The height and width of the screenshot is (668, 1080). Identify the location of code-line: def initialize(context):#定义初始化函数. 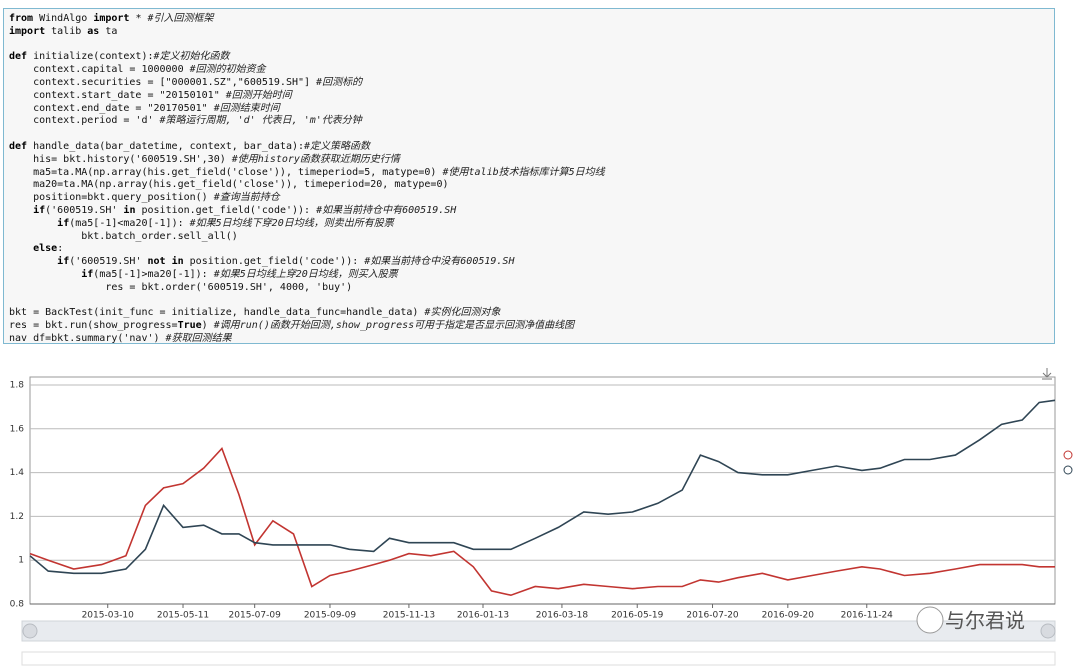
(119, 57).